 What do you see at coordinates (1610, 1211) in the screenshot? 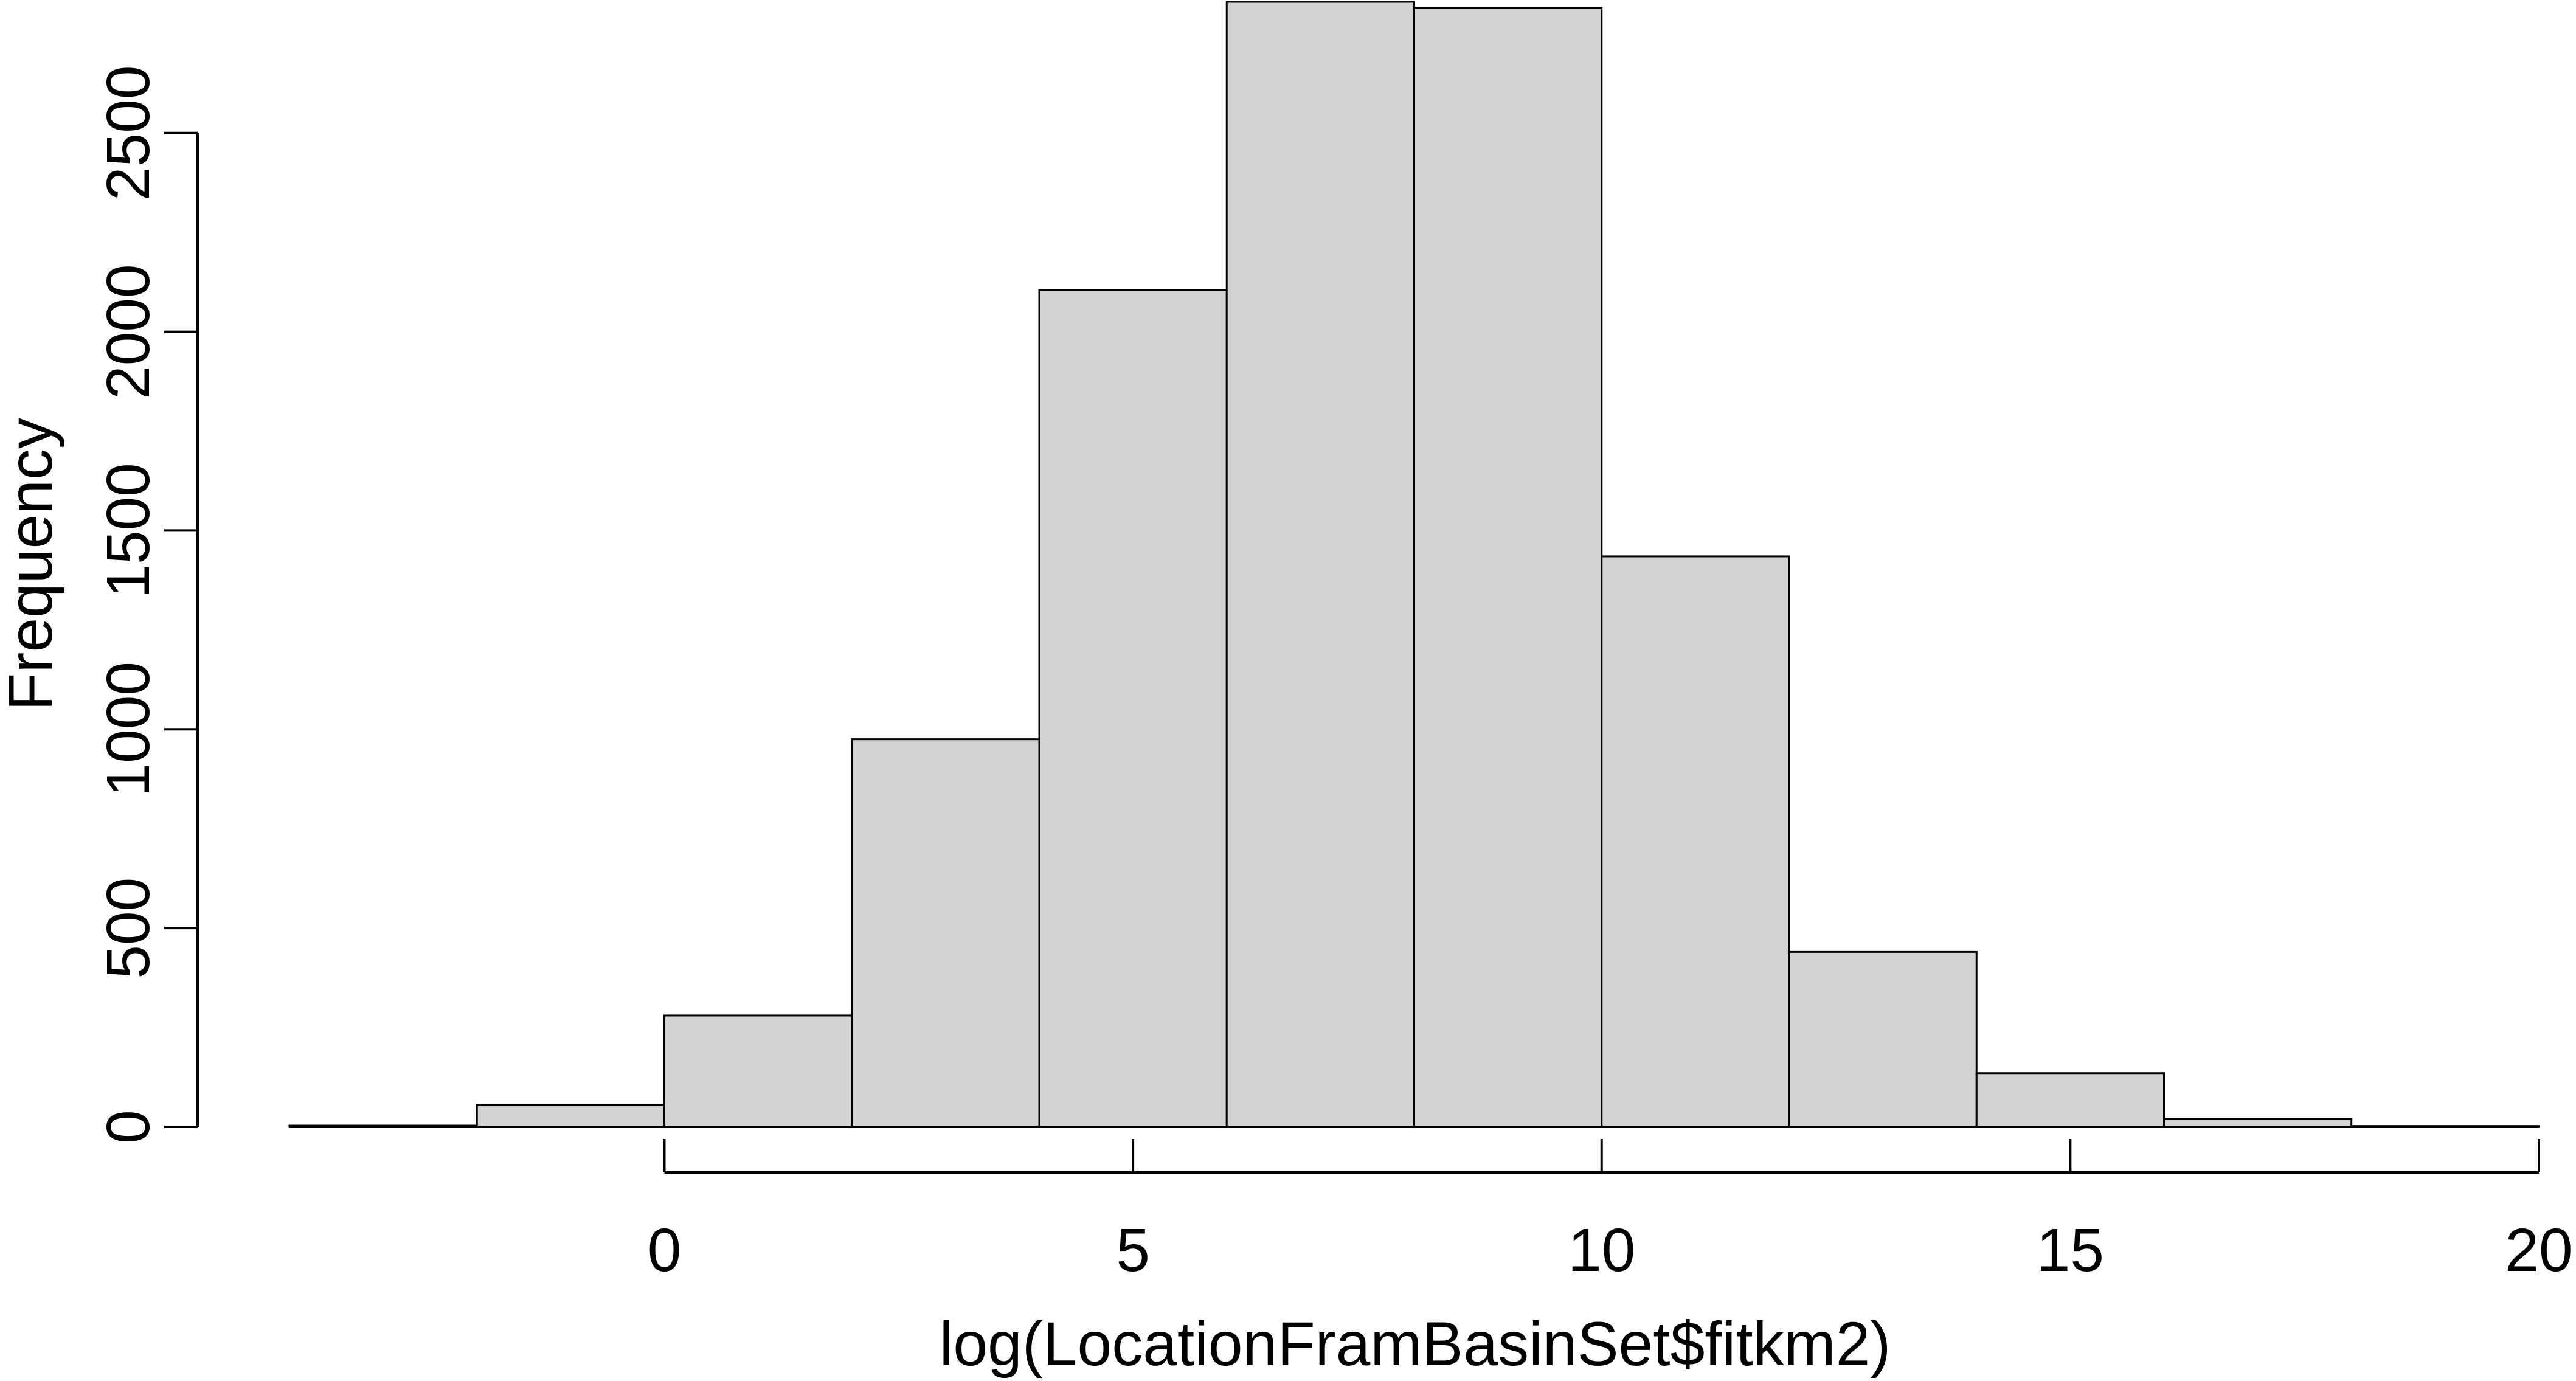
I see `x-axis: 0 5 10 15 20` at bounding box center [1610, 1211].